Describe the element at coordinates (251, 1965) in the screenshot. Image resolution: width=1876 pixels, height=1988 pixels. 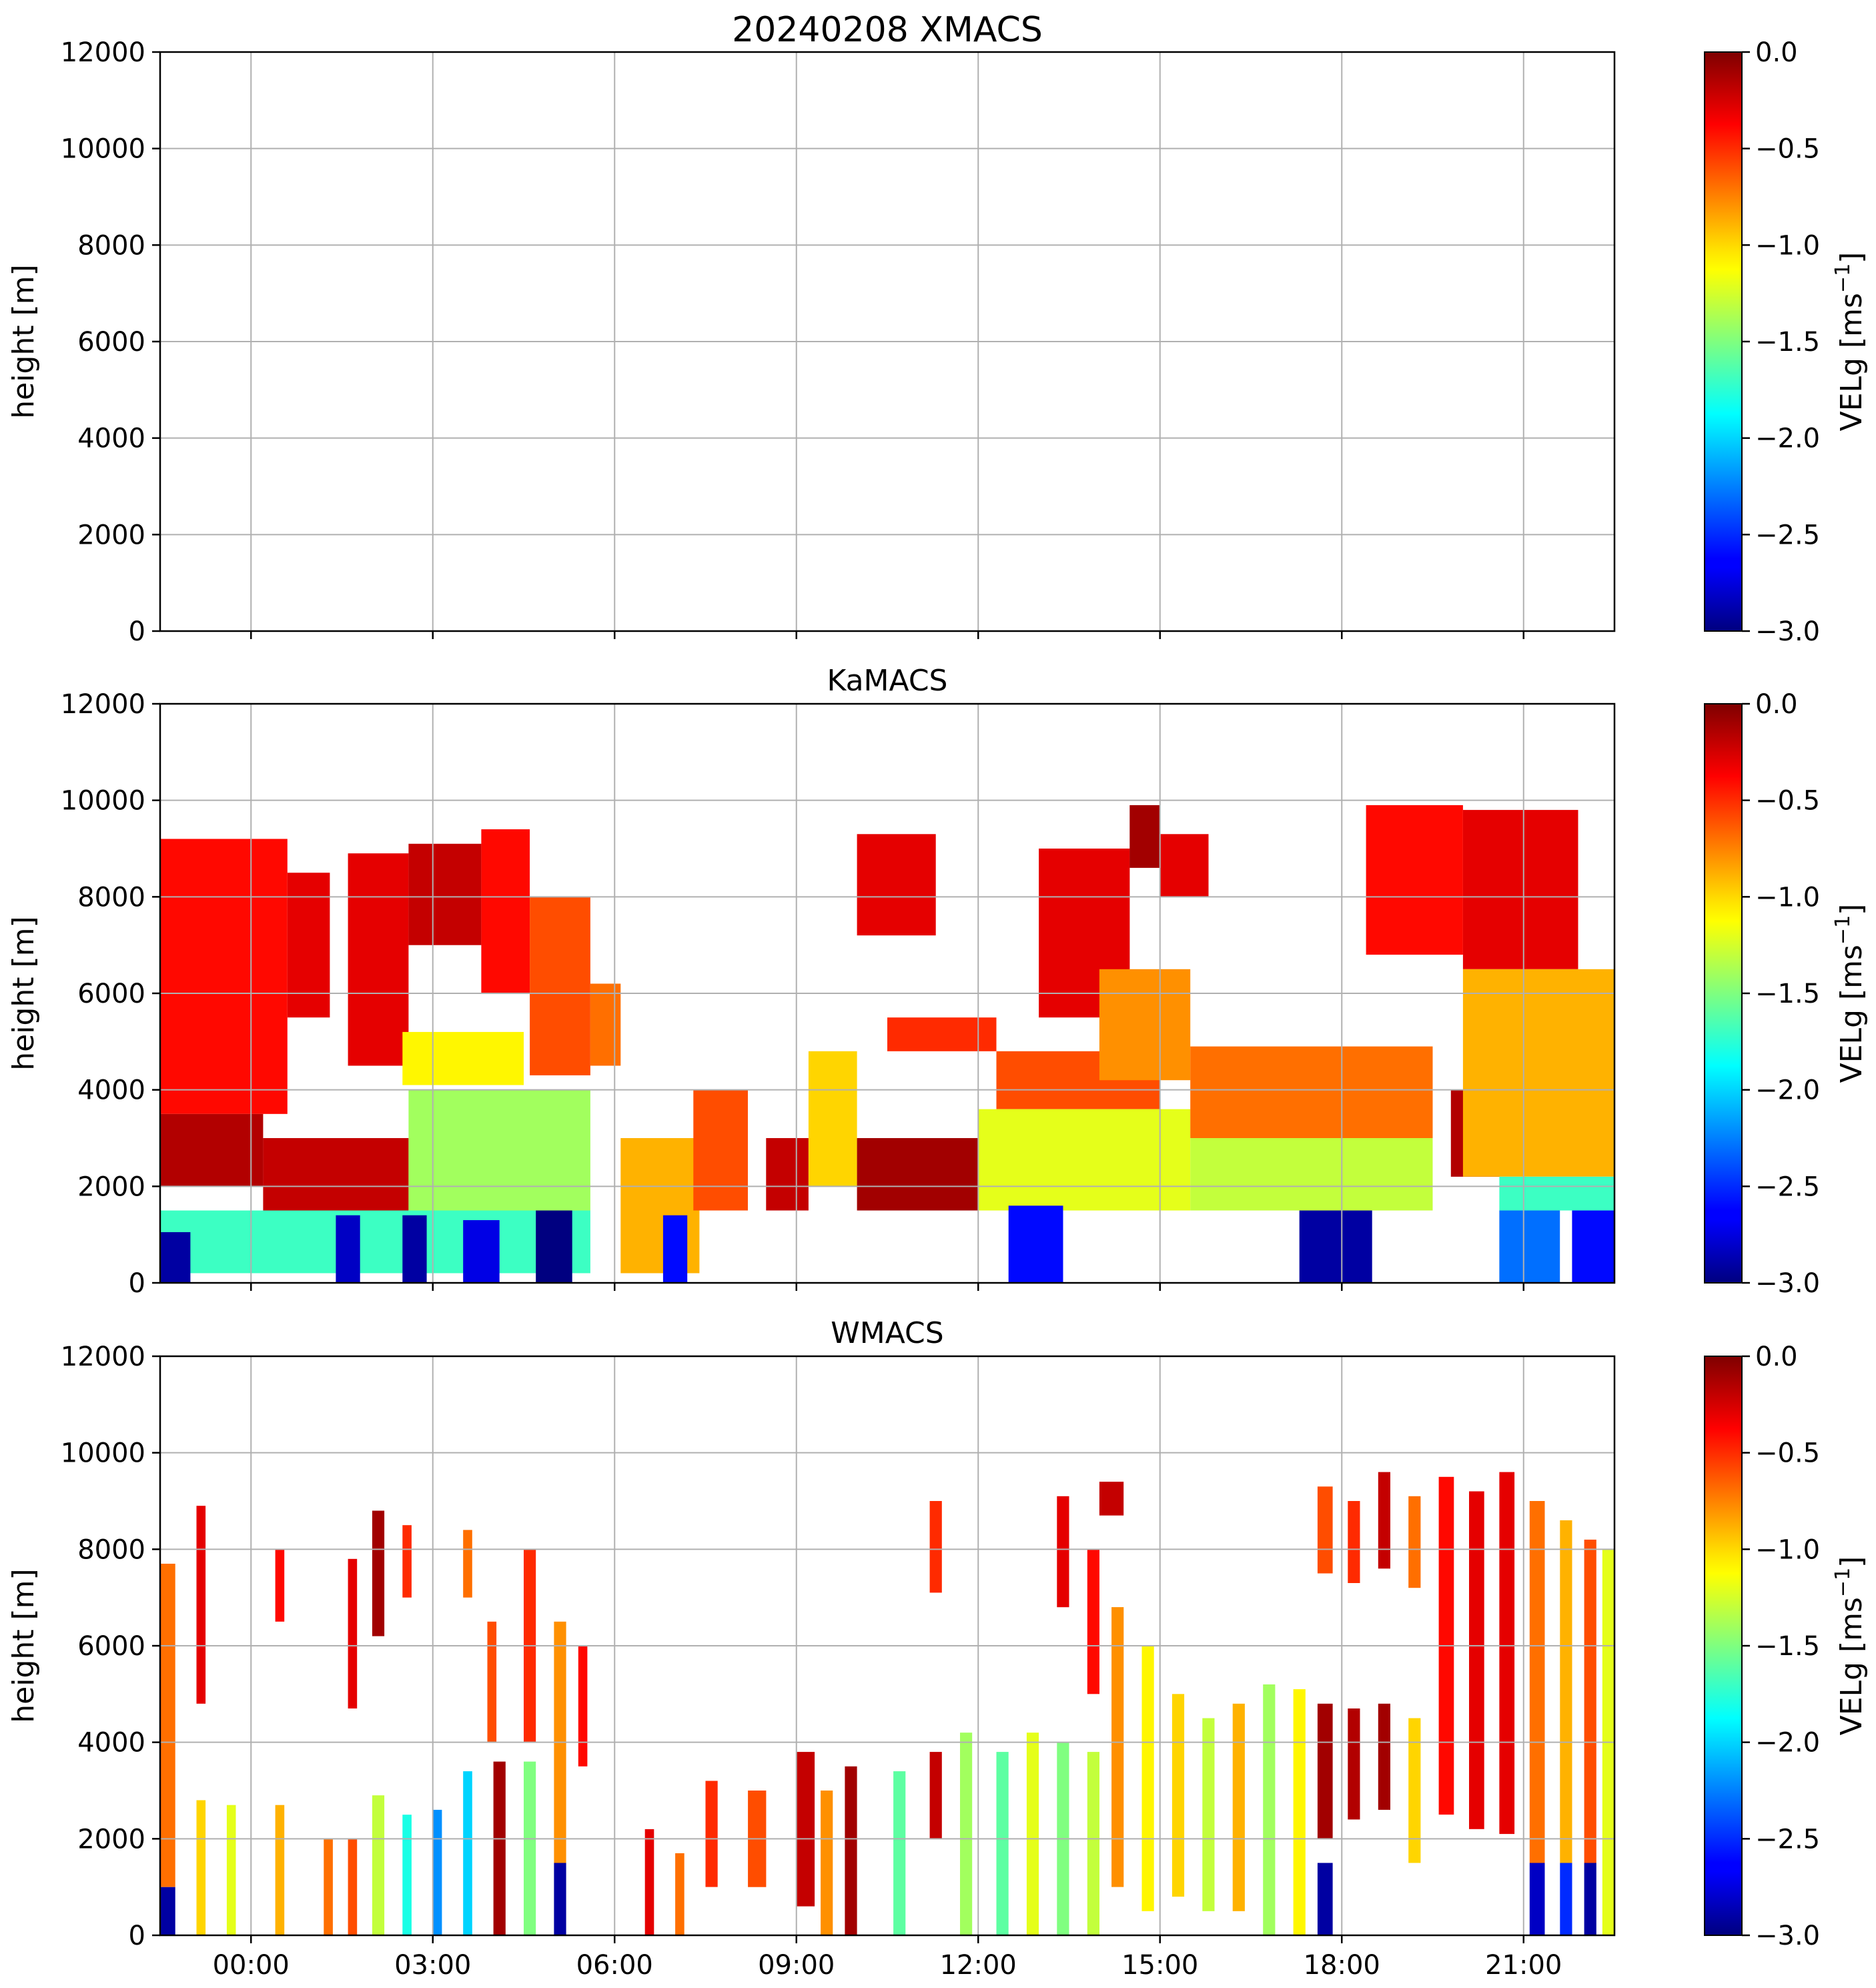
I see `x-tick-label: 00:00` at that location.